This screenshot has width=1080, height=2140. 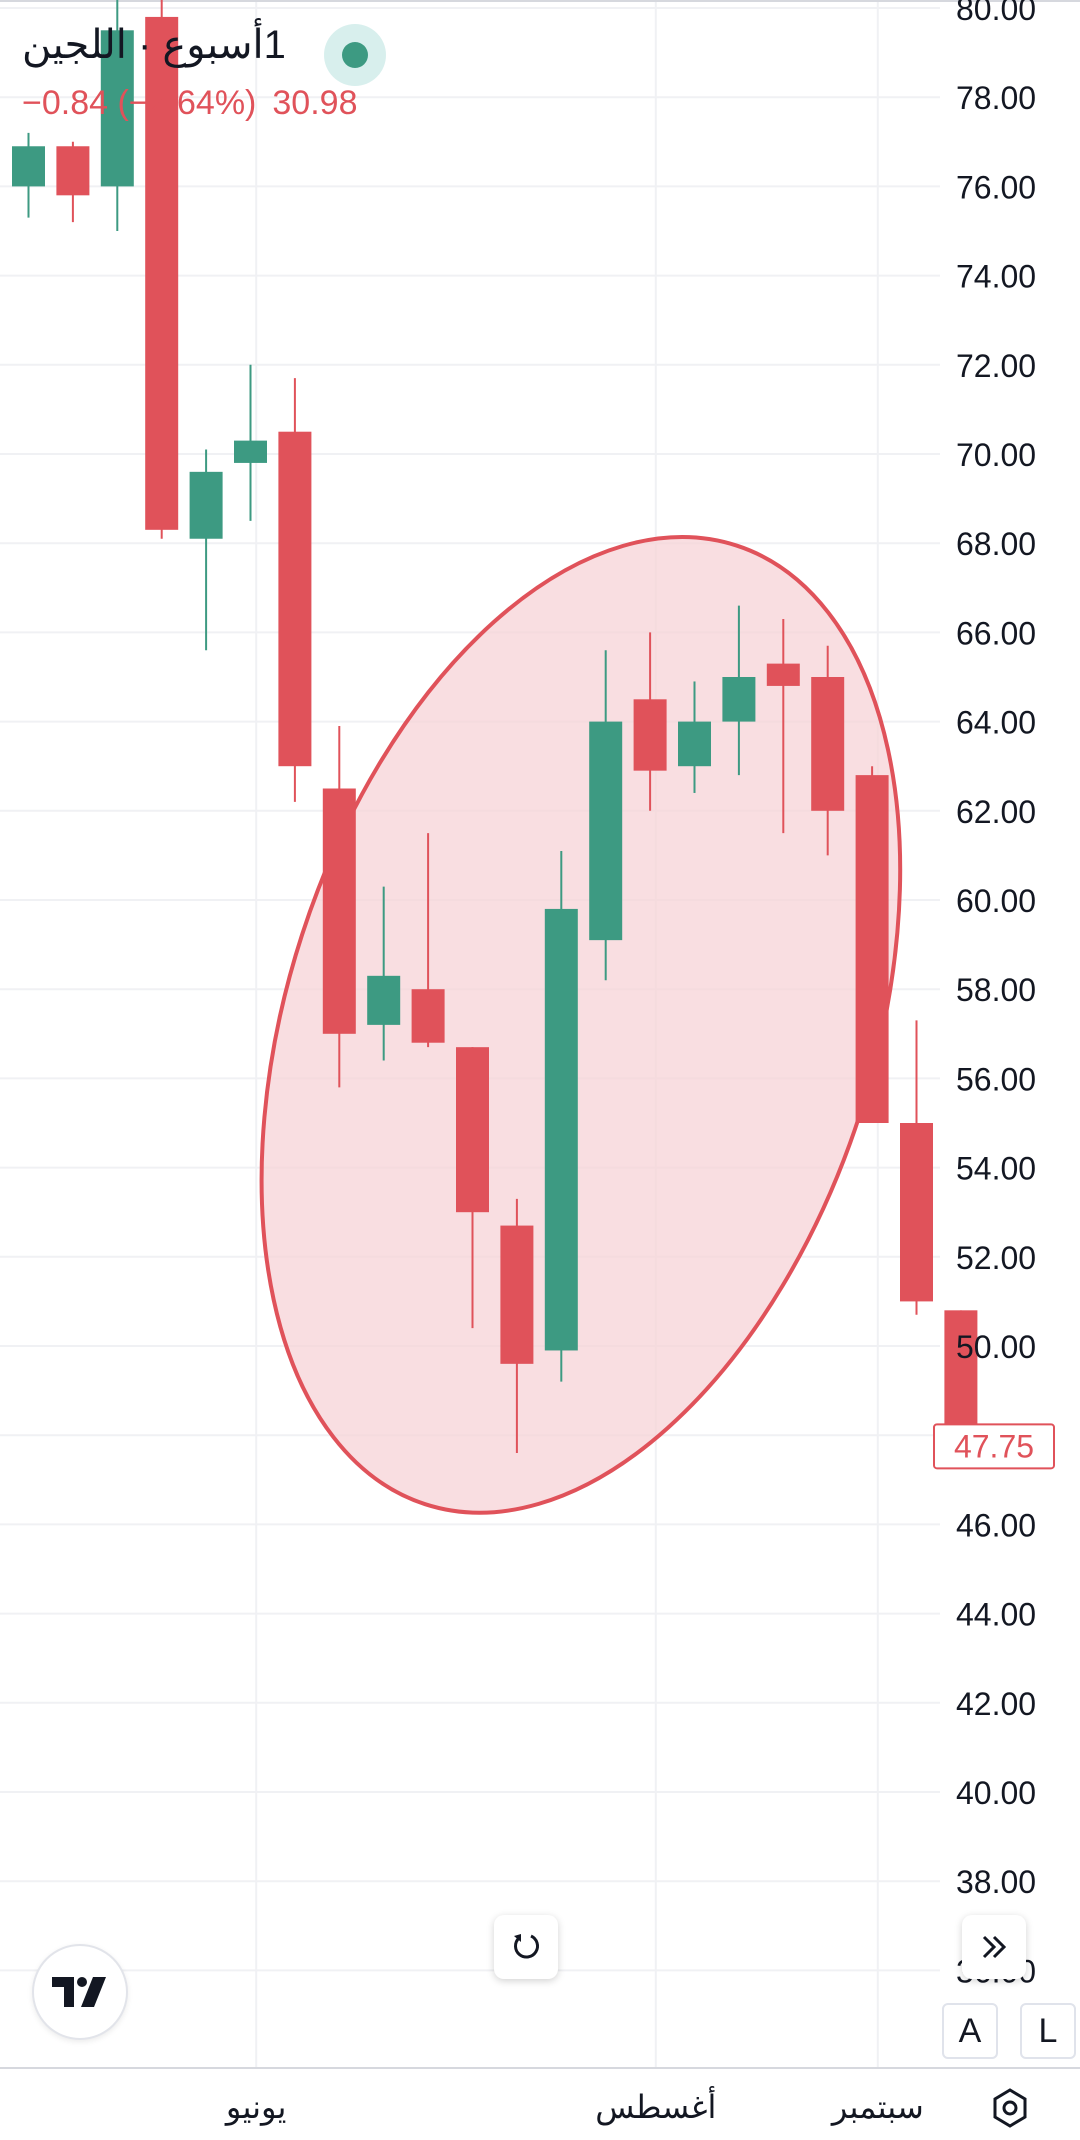 I want to click on auto-scale-button: A, so click(x=970, y=2031).